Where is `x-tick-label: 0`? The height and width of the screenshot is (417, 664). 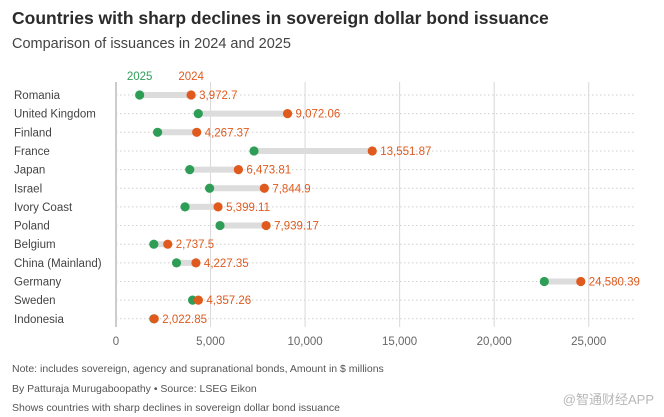 x-tick-label: 0 is located at coordinates (116, 342).